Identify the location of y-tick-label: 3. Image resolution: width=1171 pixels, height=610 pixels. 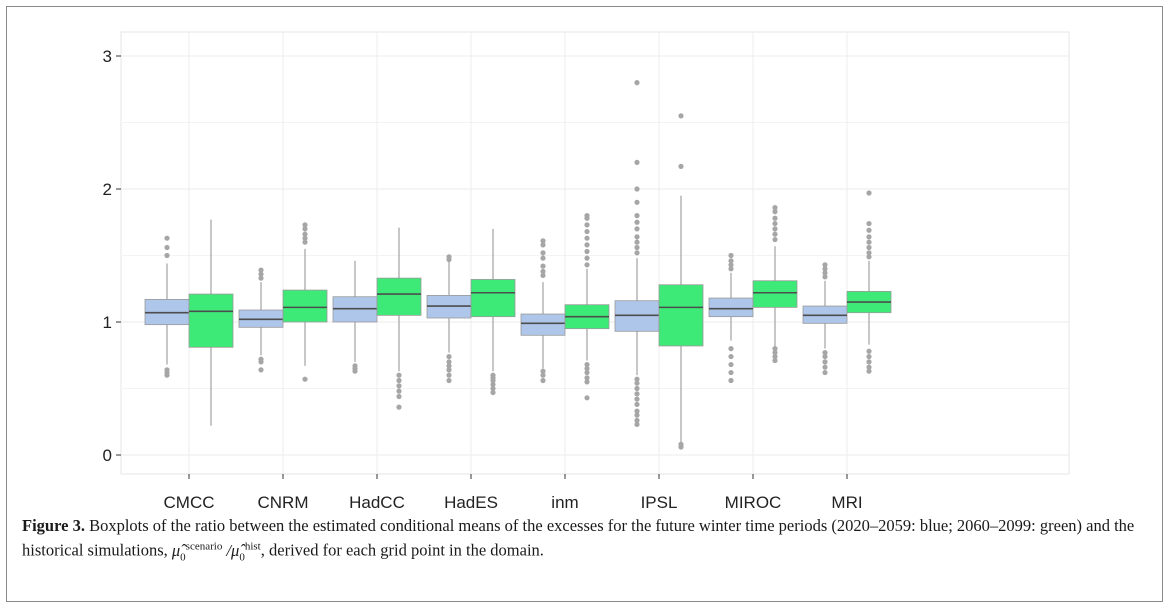
(107, 56).